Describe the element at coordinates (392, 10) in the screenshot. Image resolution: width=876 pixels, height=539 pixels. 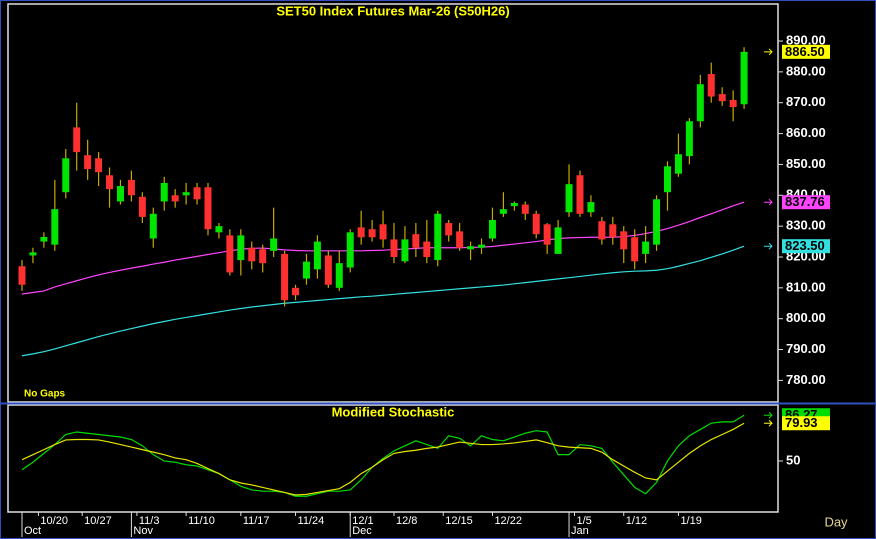
I see `chart-title: SET50 Index Futures Mar-26 (S50H26)` at that location.